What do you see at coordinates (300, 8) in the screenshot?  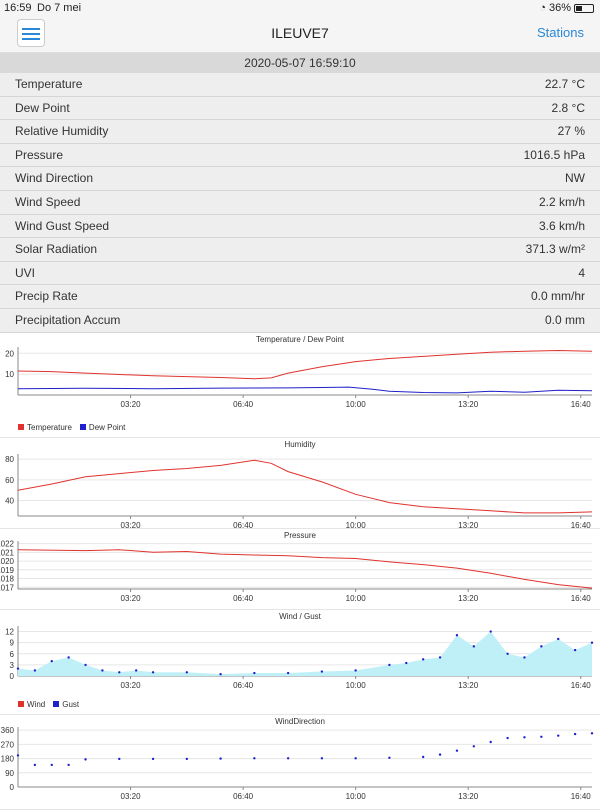 I see `status-bar: 16:59 Do 7 mei ◔ 36%` at bounding box center [300, 8].